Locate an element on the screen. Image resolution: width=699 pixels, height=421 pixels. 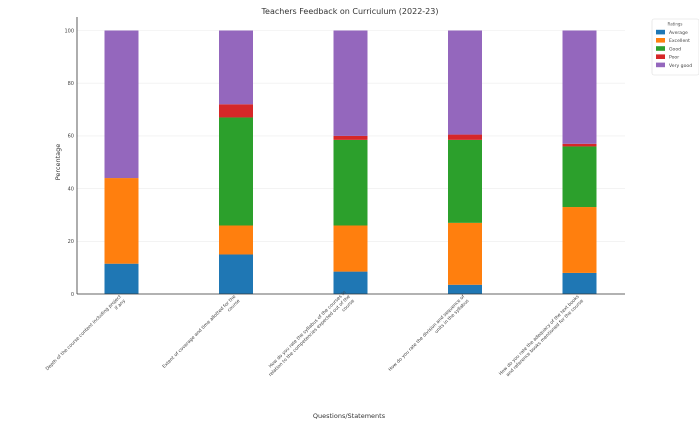
x-tick-label-line: units in the syllabus is located at coordinates (452, 316).